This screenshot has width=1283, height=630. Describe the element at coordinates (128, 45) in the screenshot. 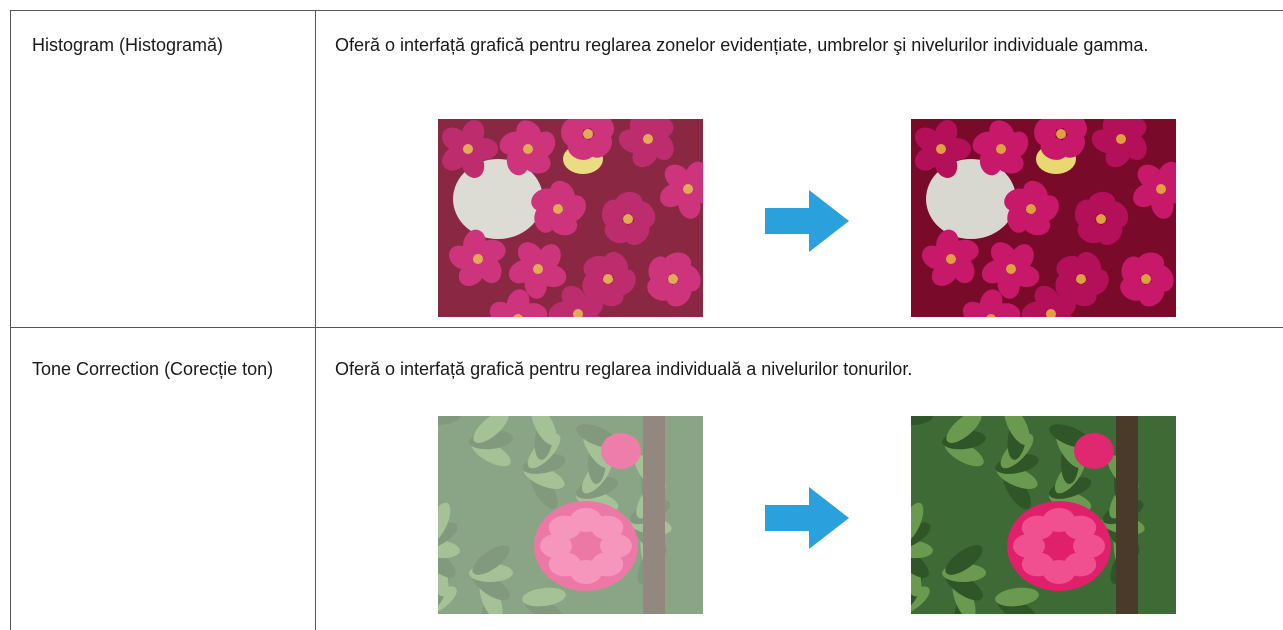

I see `row-label: Histogram (Histogramă)` at that location.